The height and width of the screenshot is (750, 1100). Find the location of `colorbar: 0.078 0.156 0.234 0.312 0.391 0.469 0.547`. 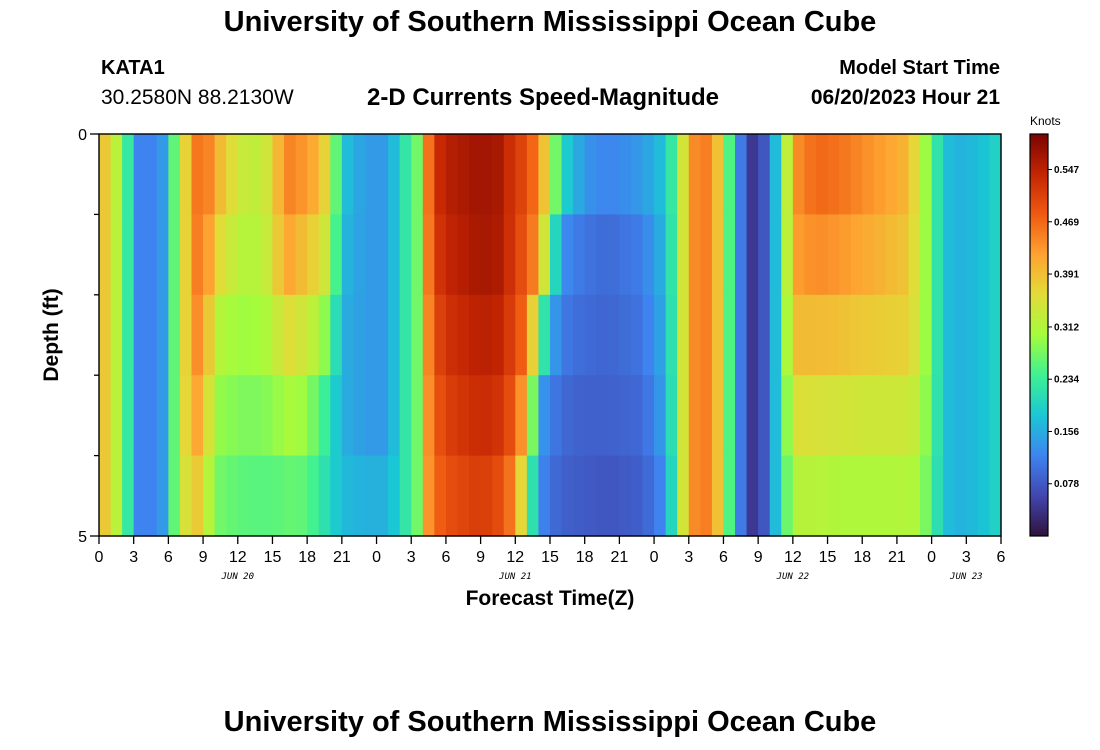

colorbar: 0.078 0.156 0.234 0.312 0.391 0.469 0.547 is located at coordinates (1054, 335).